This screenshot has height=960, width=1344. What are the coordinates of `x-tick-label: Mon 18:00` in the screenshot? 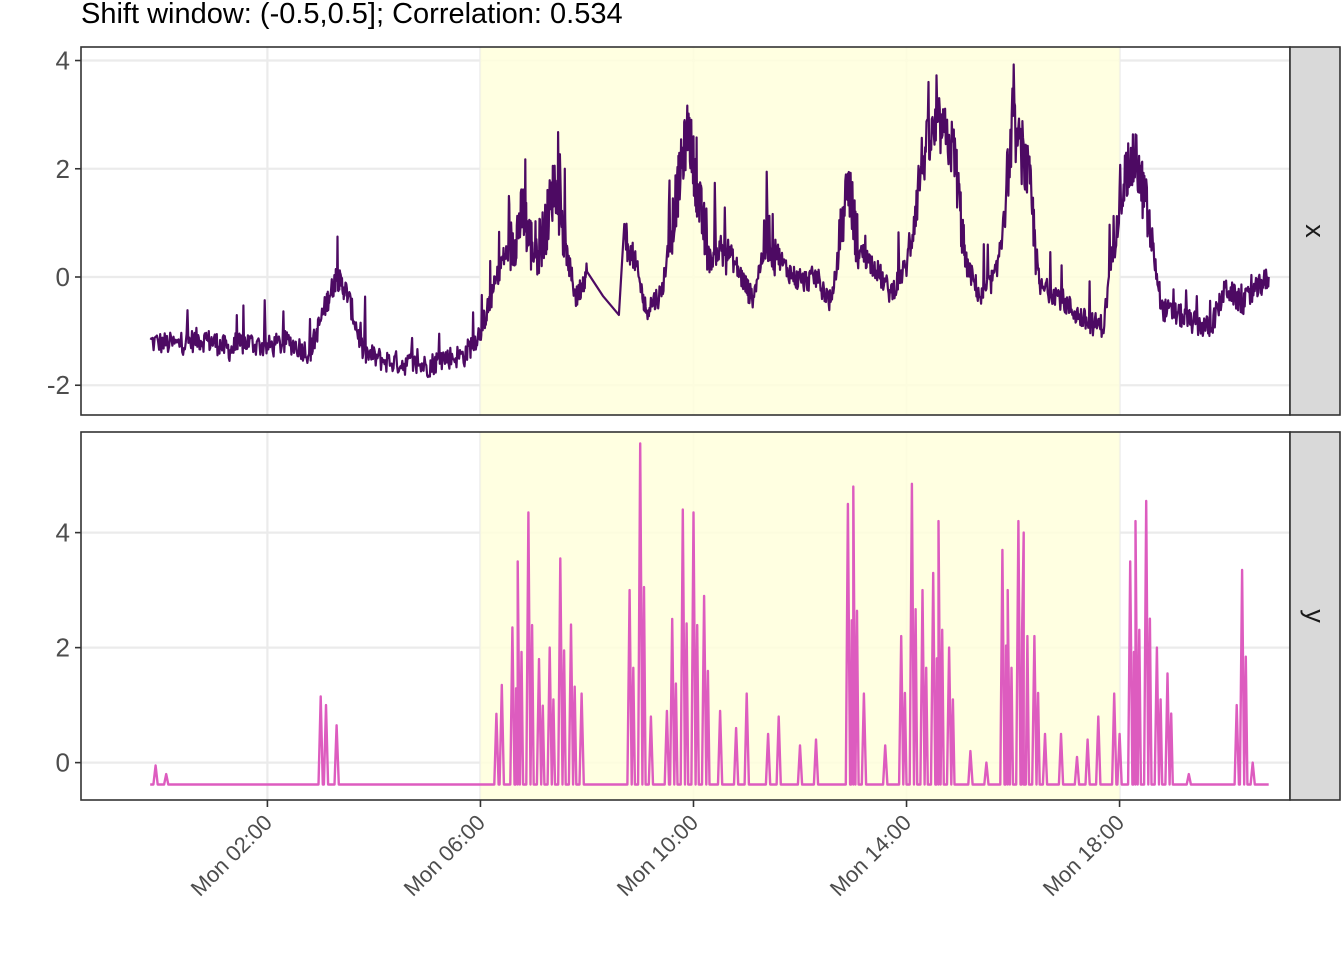 It's located at (1083, 855).